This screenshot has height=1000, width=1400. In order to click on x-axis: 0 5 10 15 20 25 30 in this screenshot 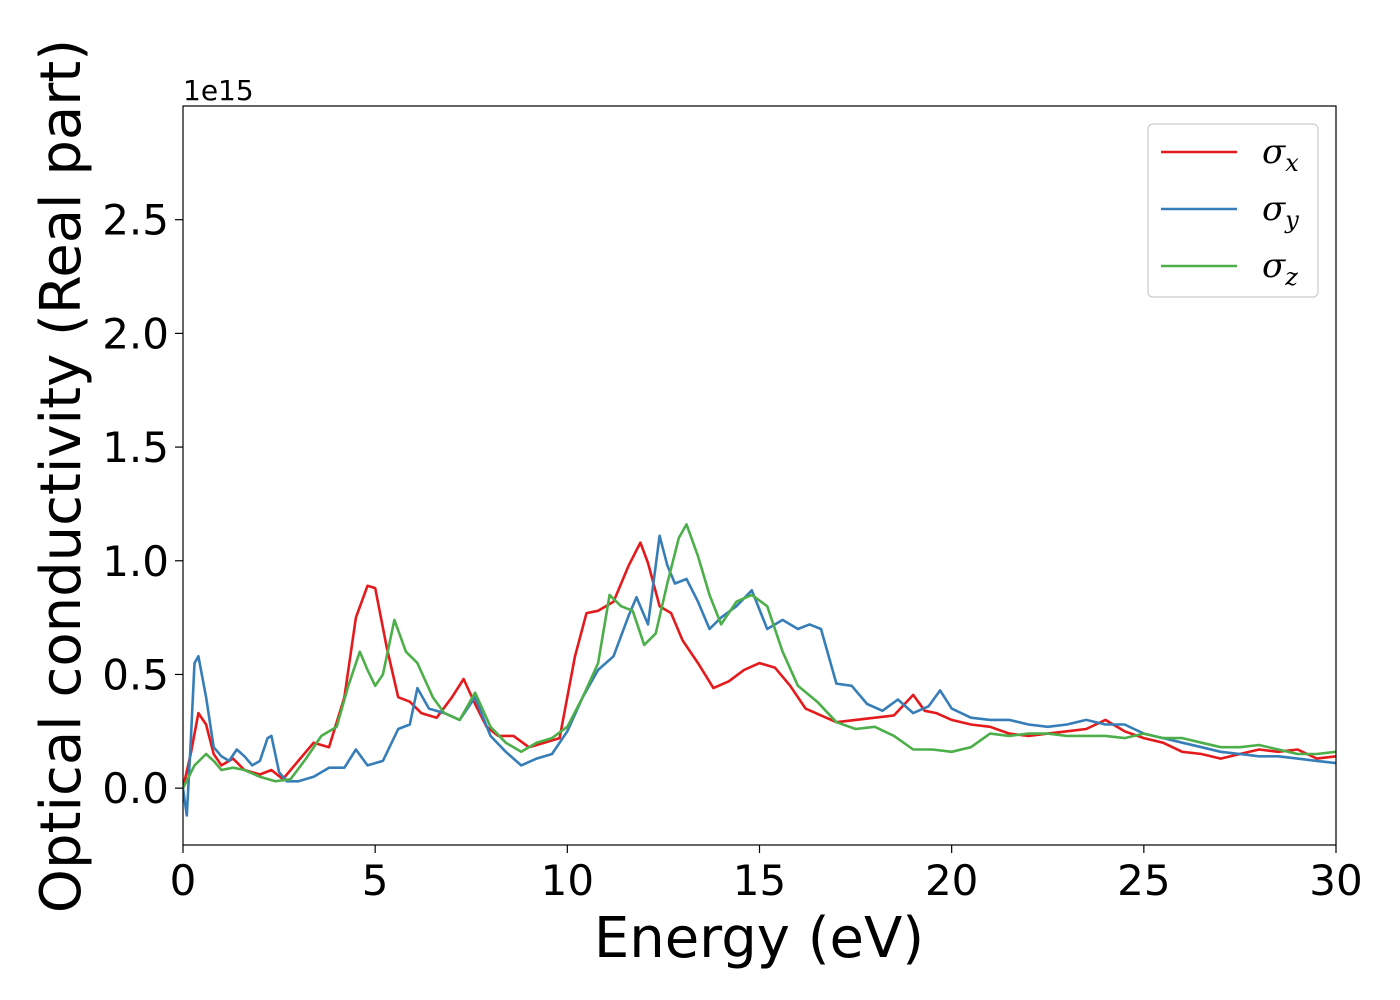, I will do `click(766, 875)`.